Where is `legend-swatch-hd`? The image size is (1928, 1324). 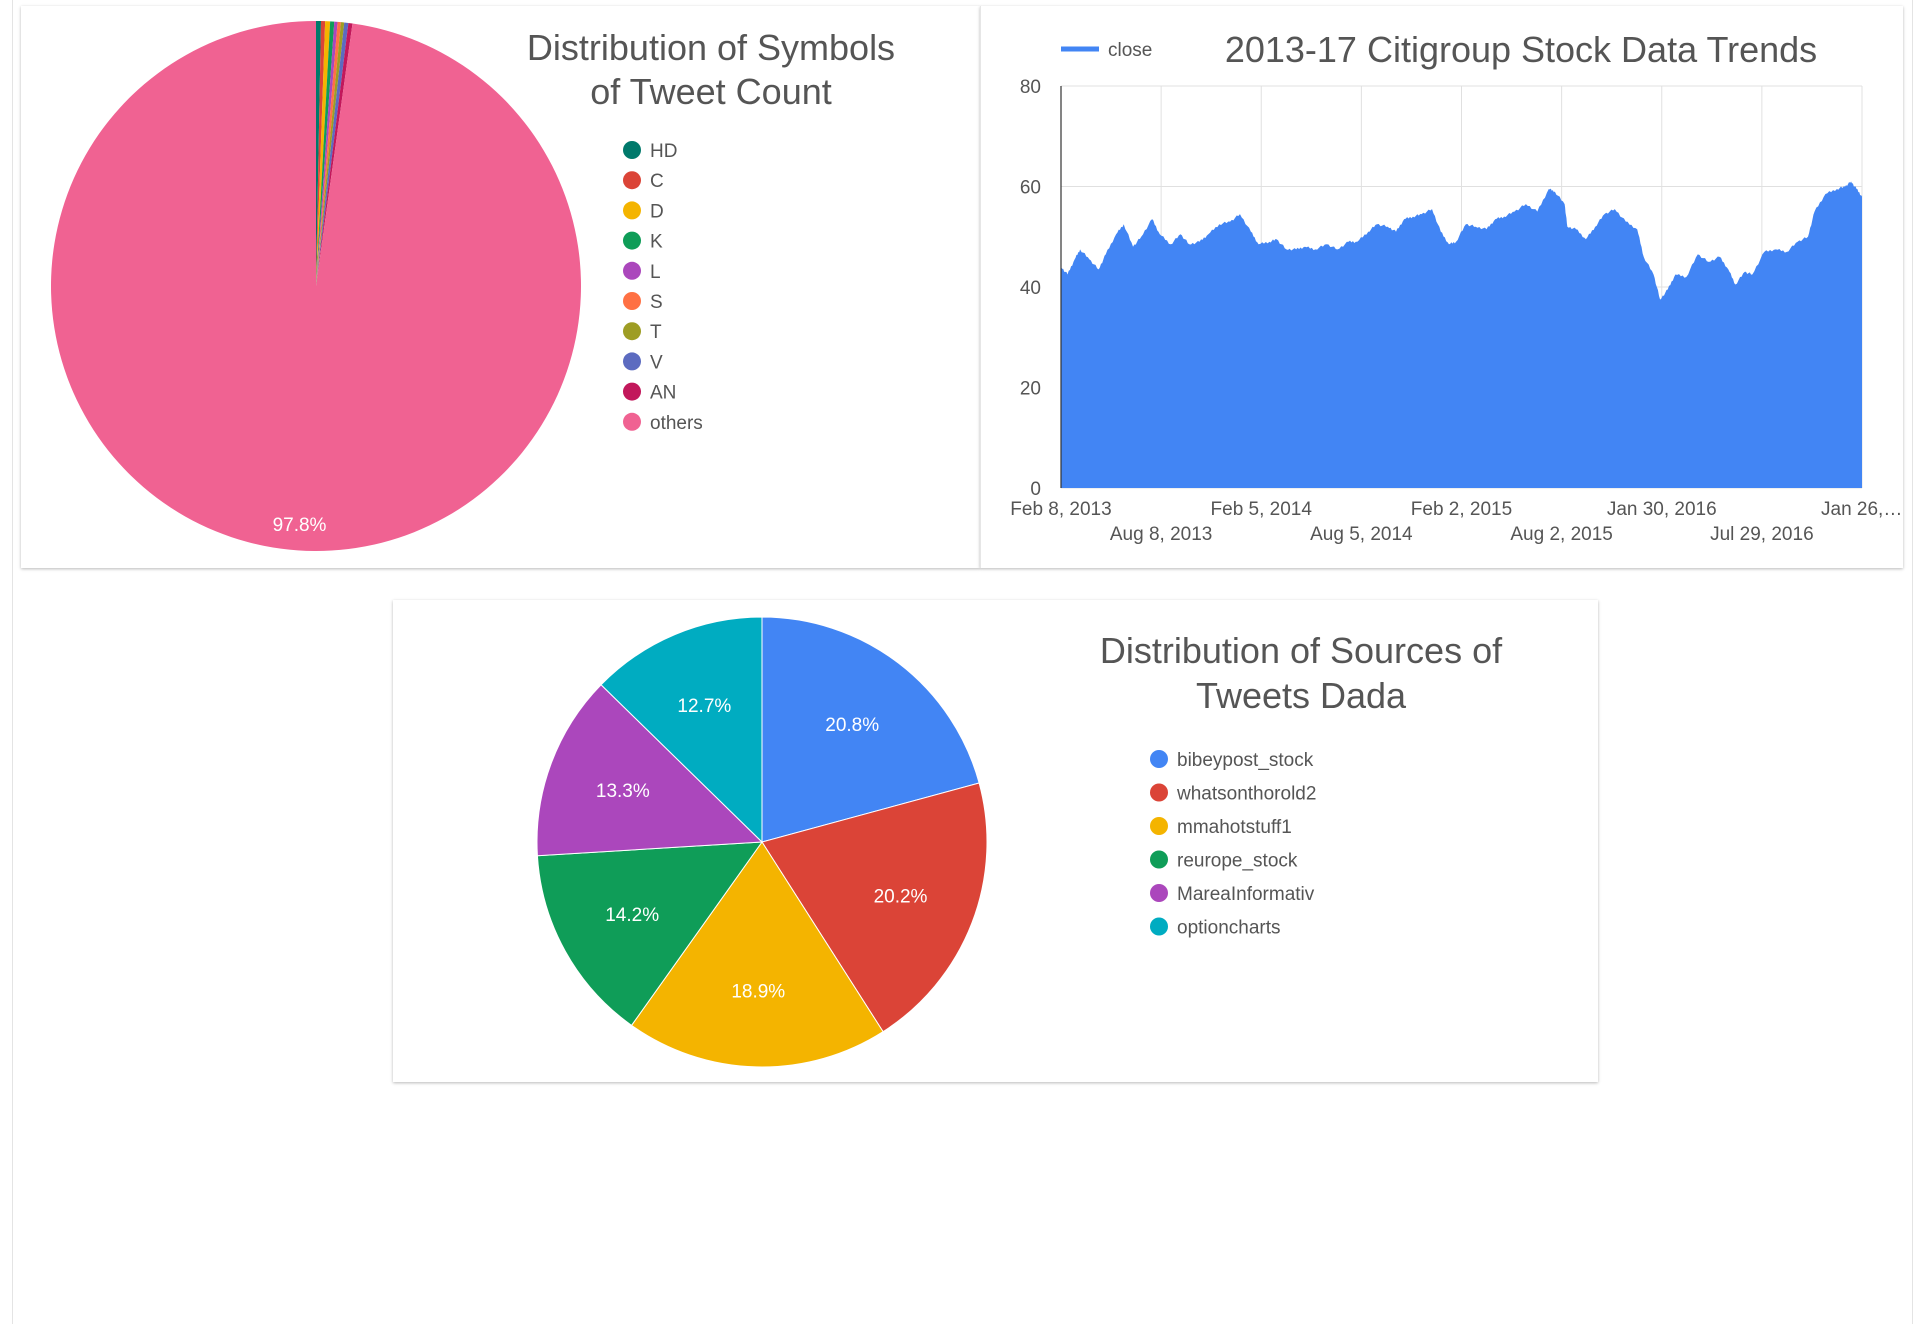 legend-swatch-hd is located at coordinates (632, 150).